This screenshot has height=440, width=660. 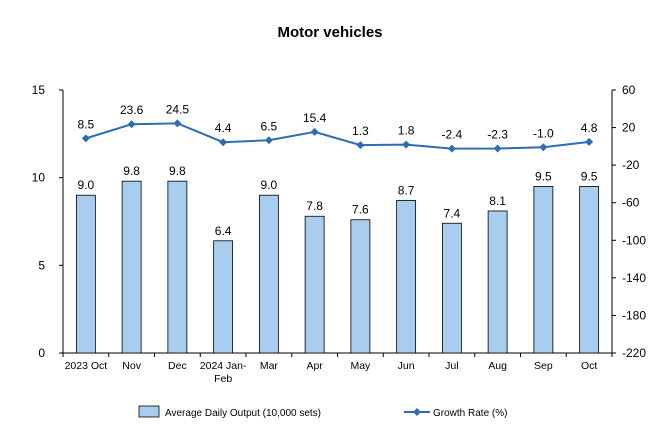 What do you see at coordinates (41, 353) in the screenshot?
I see `left-tick-label: 0` at bounding box center [41, 353].